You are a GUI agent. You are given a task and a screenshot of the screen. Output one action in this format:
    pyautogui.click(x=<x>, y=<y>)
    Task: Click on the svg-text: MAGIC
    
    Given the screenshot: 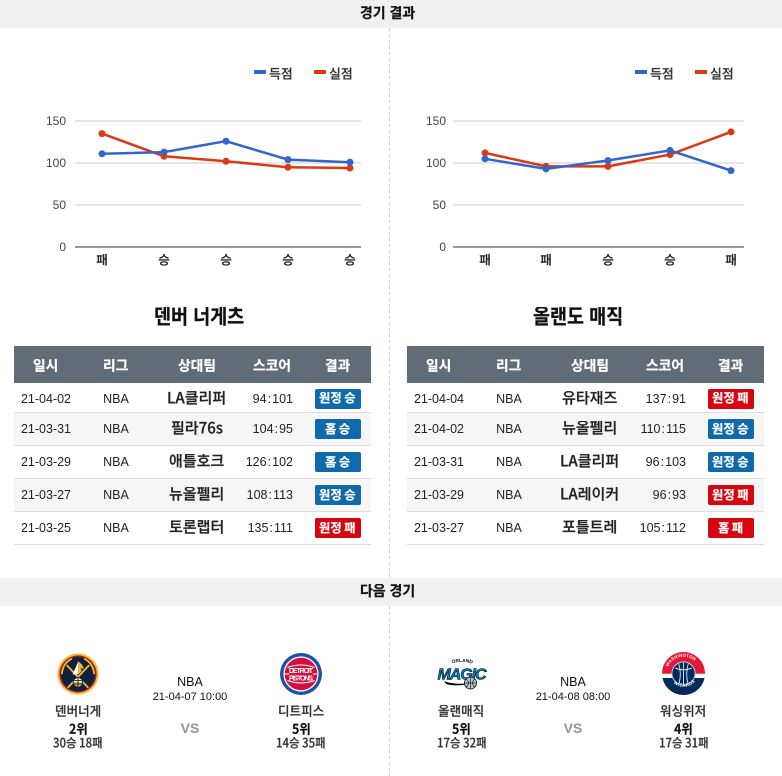 What is the action you would take?
    pyautogui.click(x=461, y=675)
    